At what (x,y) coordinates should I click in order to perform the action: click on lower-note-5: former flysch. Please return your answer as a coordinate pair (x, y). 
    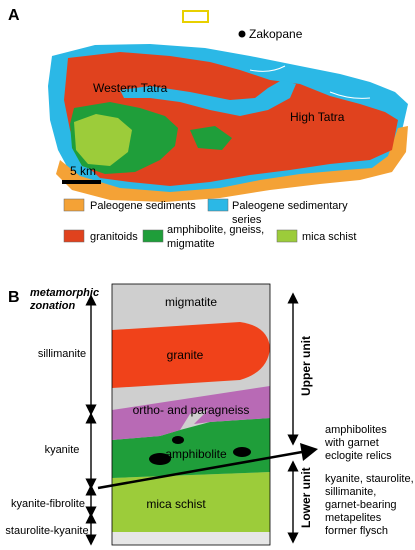
    Looking at the image, I should click on (356, 531).